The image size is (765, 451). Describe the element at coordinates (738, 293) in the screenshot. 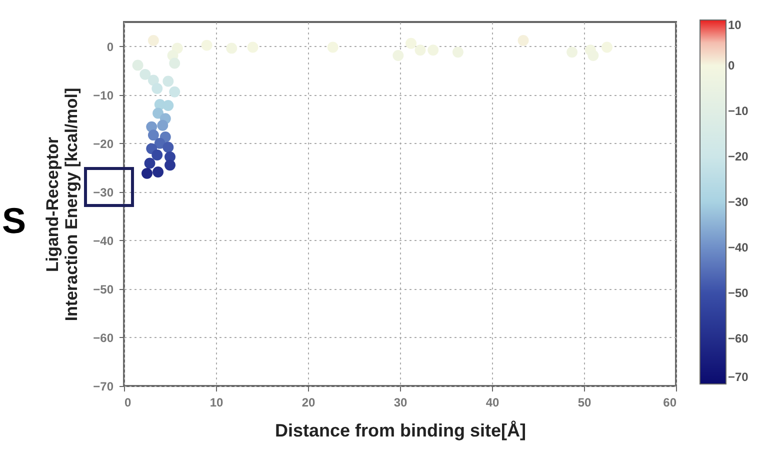

I see `color-bar-label: −50` at that location.